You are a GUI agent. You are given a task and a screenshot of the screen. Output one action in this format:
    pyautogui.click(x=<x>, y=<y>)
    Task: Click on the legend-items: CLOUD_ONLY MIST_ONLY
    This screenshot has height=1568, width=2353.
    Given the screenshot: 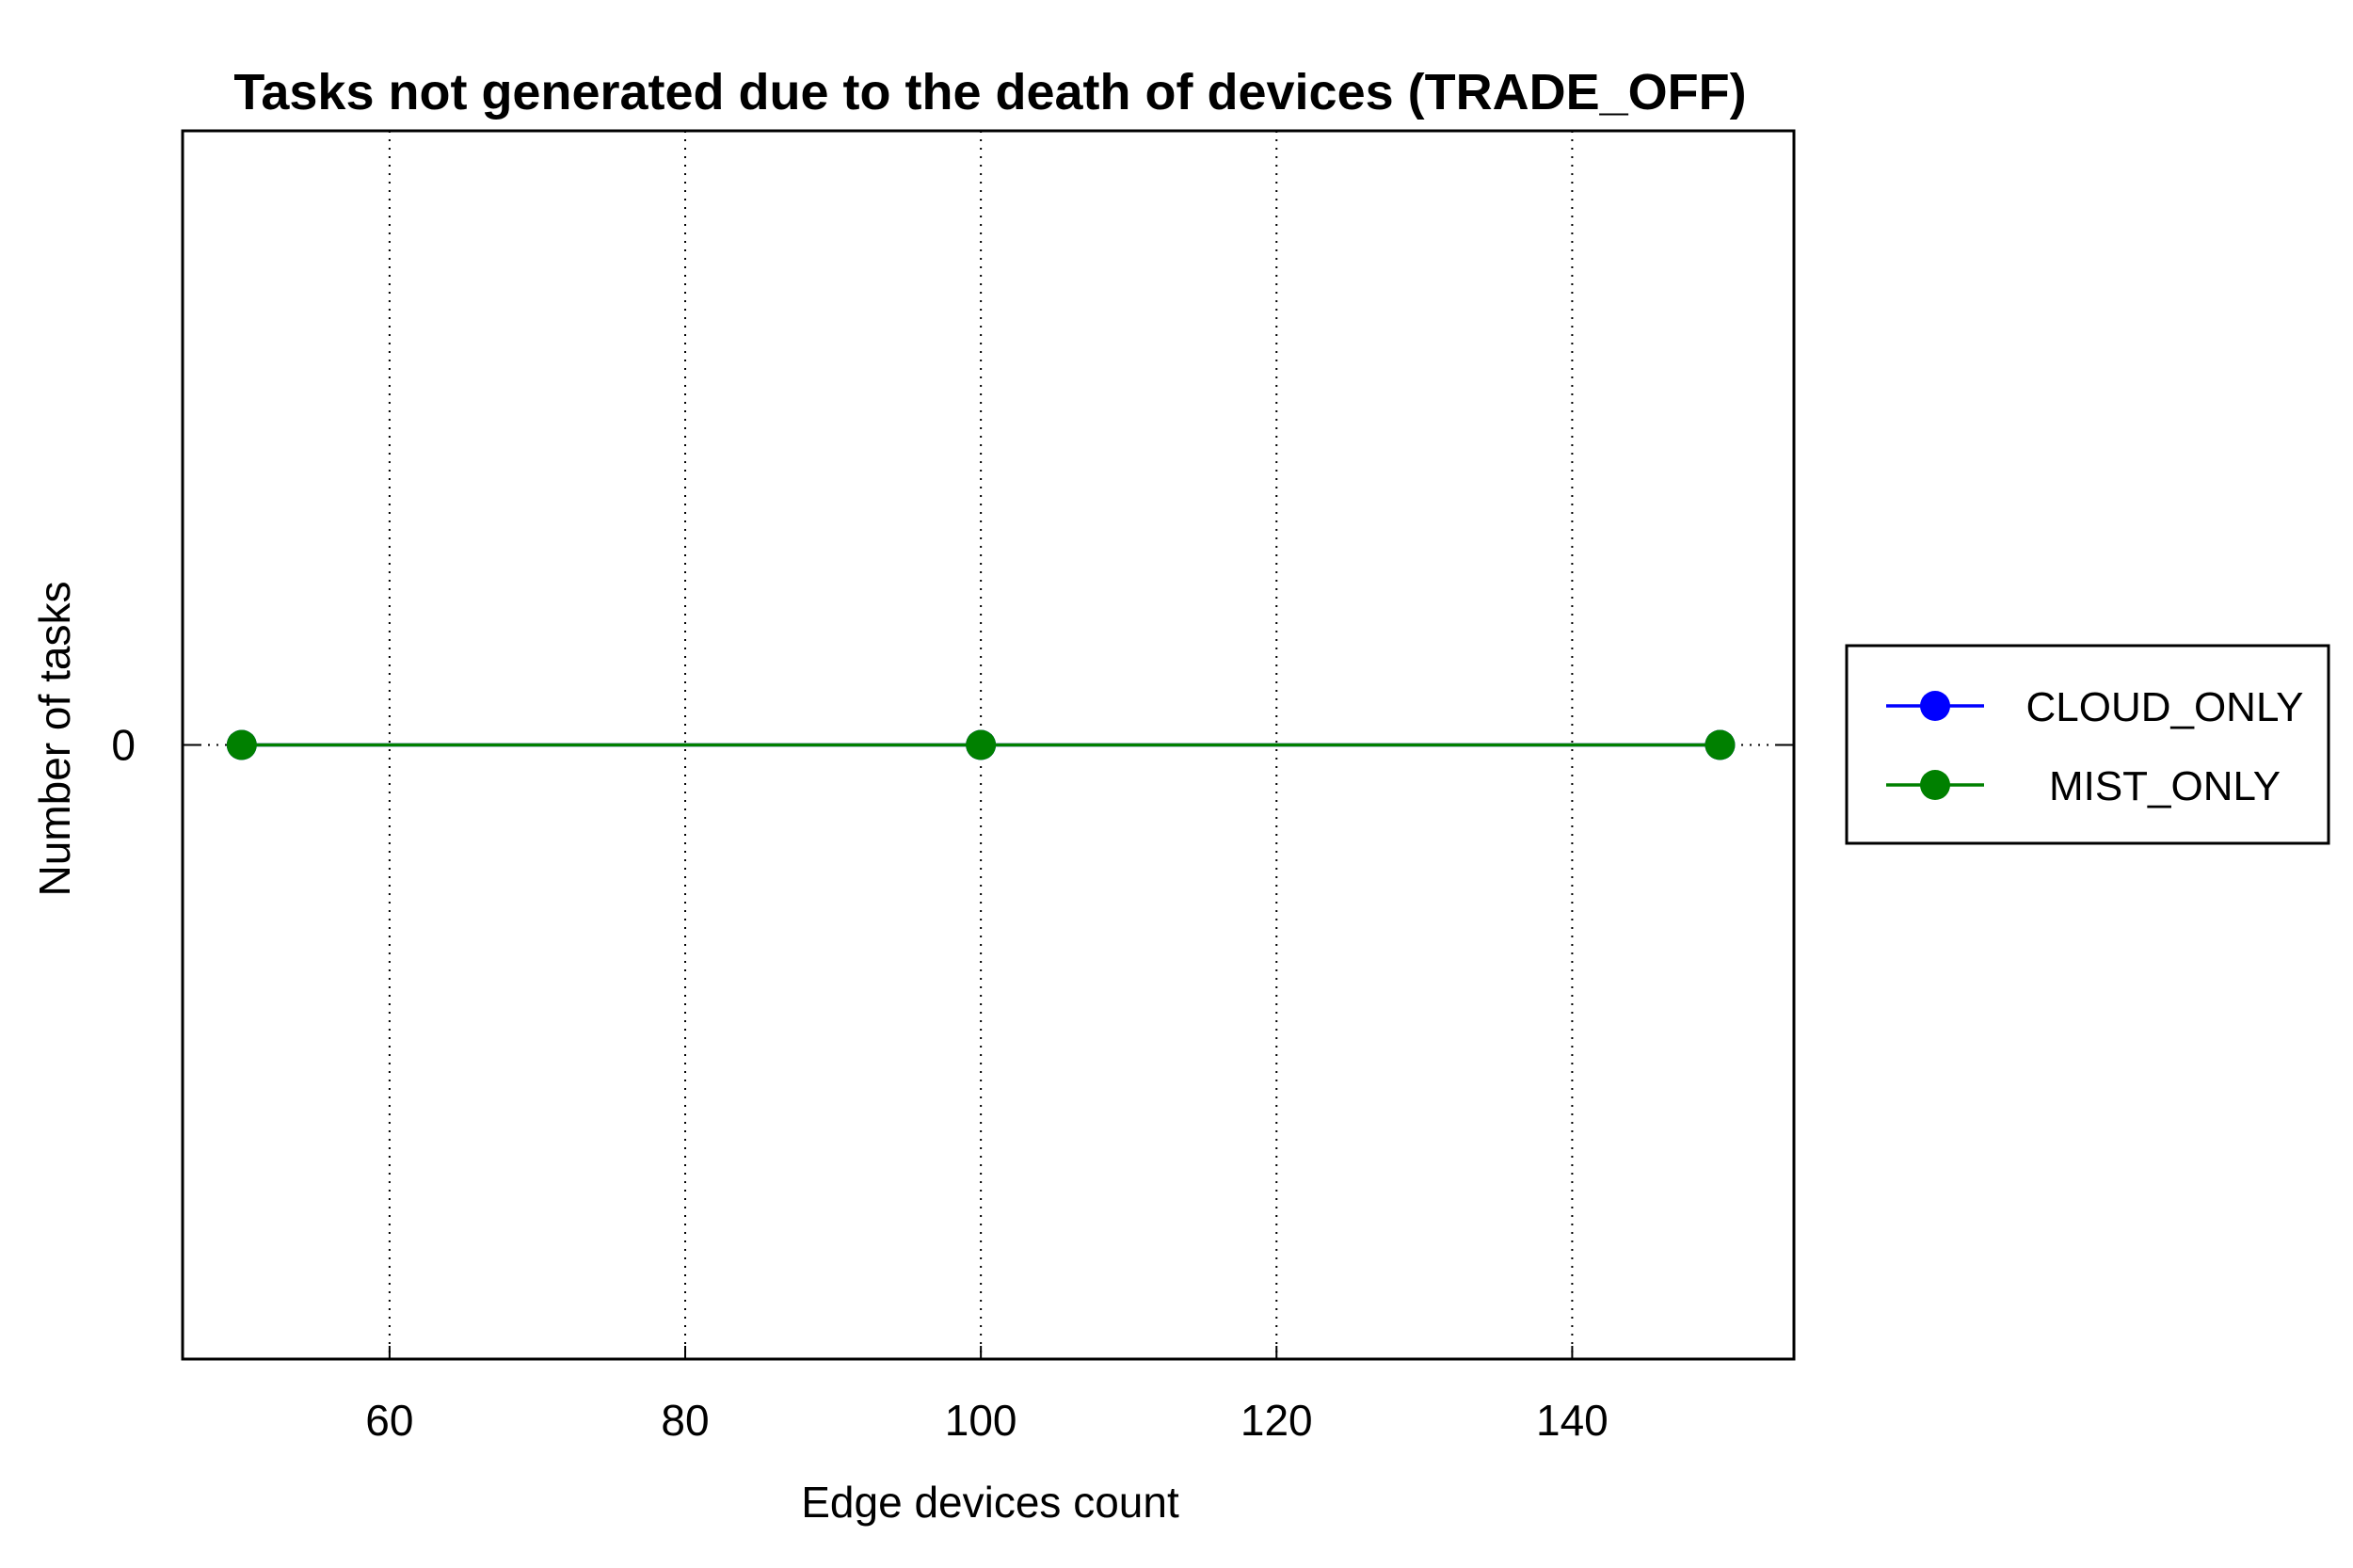 What is the action you would take?
    pyautogui.click(x=2095, y=746)
    